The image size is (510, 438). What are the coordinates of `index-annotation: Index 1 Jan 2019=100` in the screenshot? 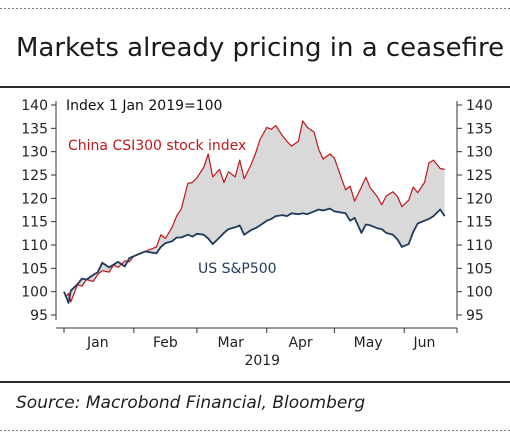 It's located at (144, 106).